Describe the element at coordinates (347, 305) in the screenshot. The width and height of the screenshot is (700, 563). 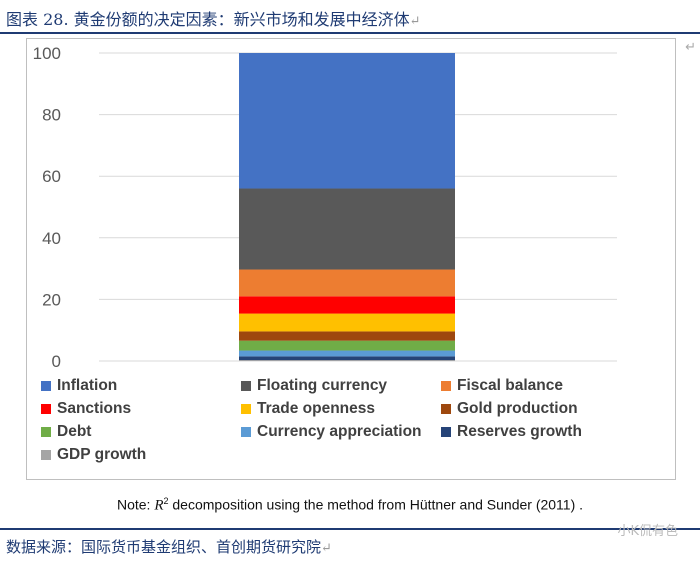
I see `bar-segment-sanctions` at that location.